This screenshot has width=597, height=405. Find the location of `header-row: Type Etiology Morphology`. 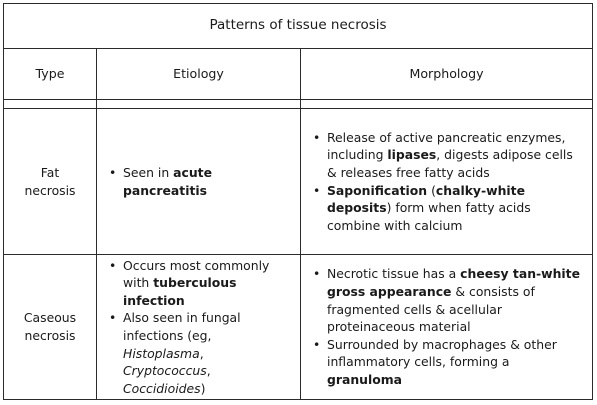

header-row: Type Etiology Morphology is located at coordinates (298, 74).